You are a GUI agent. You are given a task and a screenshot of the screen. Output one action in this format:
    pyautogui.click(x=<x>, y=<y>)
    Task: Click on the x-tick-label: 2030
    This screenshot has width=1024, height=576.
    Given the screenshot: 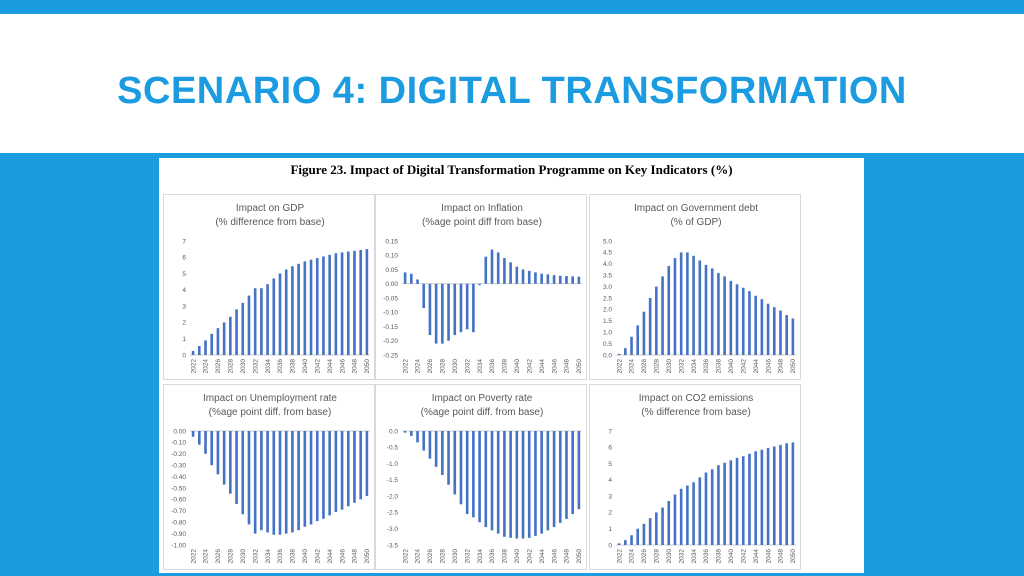 What is the action you would take?
    pyautogui.click(x=455, y=556)
    